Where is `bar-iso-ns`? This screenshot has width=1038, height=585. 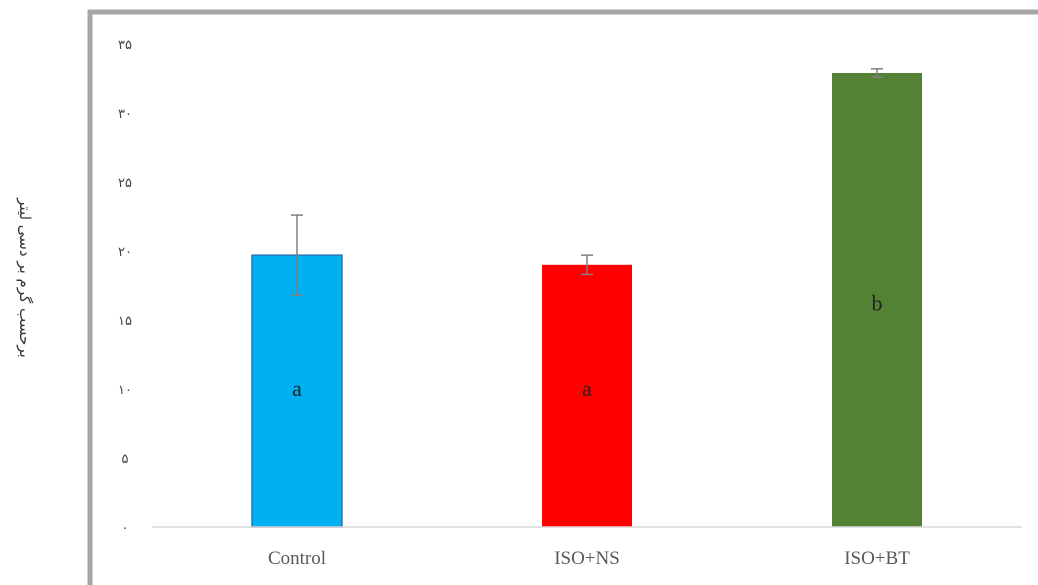
bar-iso-ns is located at coordinates (587, 395).